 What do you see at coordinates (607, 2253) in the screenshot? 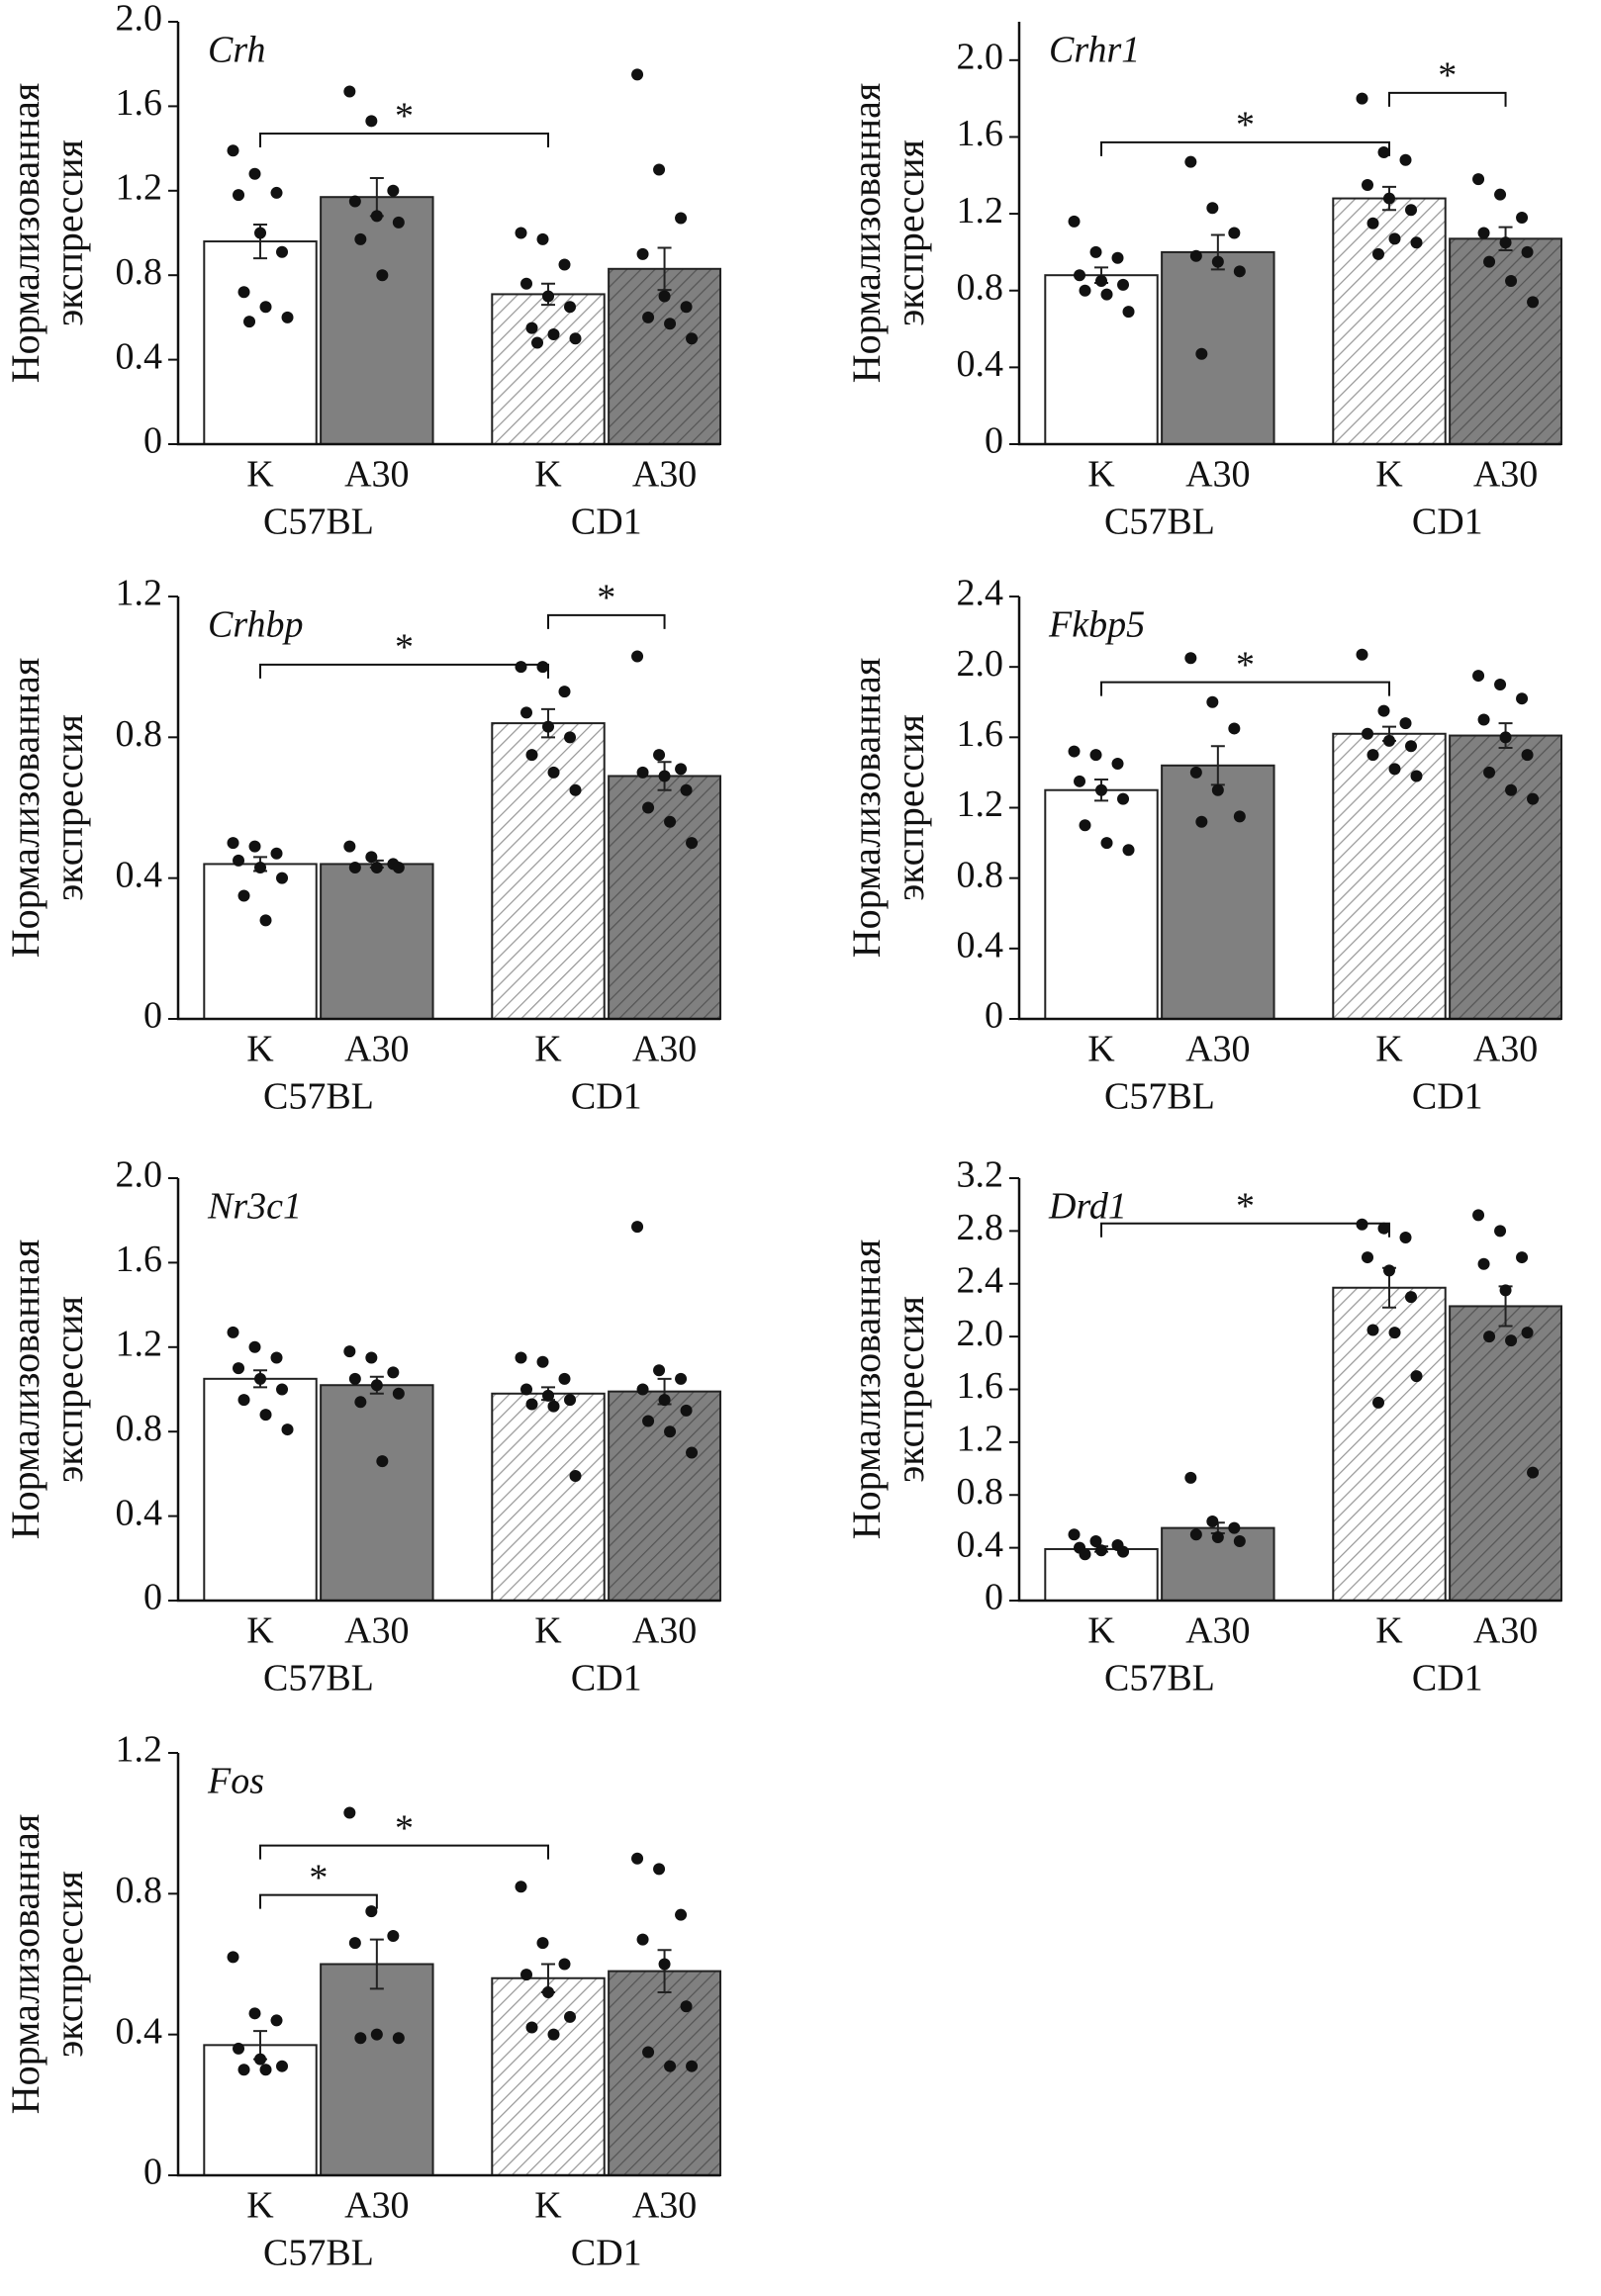
I see `group-label: CD1` at bounding box center [607, 2253].